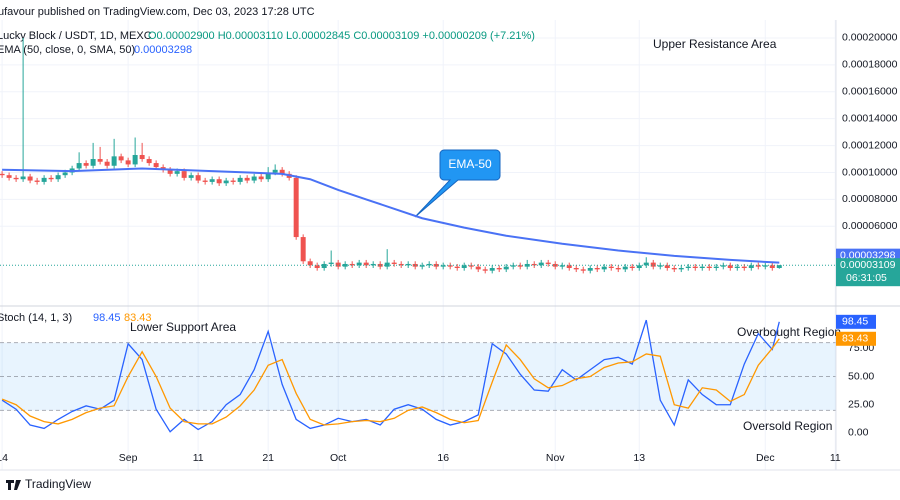 The height and width of the screenshot is (500, 900). Describe the element at coordinates (639, 458) in the screenshot. I see `x-tick-label: 13` at that location.